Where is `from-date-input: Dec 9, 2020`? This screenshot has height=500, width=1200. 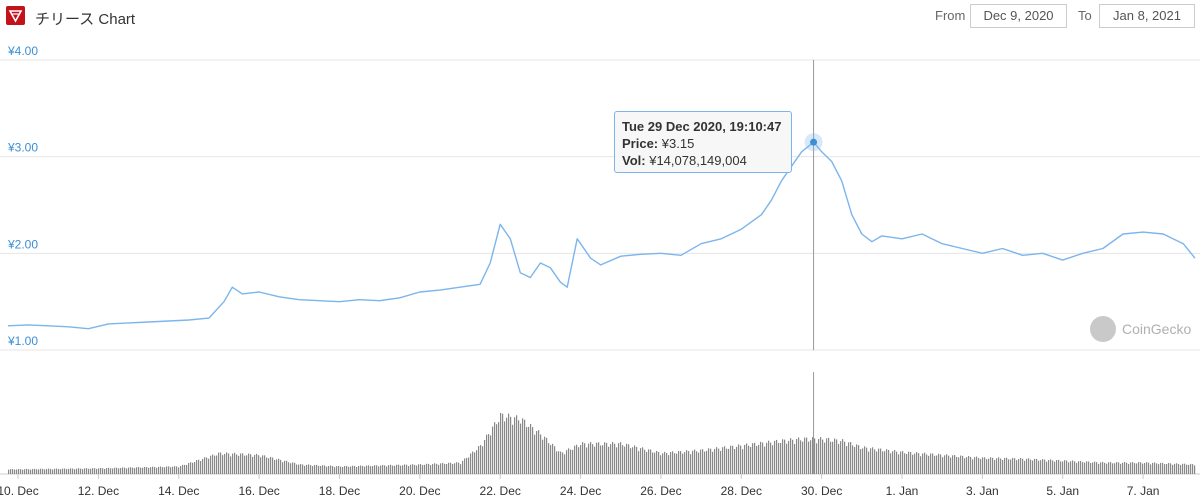
from-date-input: Dec 9, 2020 is located at coordinates (1018, 16).